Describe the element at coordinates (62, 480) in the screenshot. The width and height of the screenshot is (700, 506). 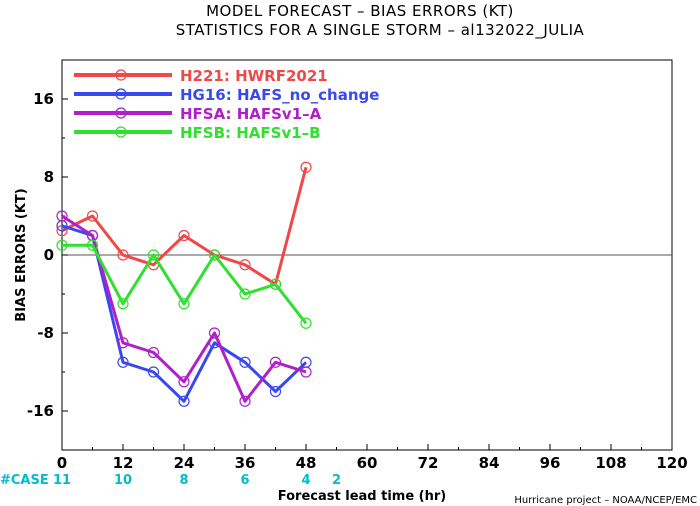
I see `case-count: 11` at that location.